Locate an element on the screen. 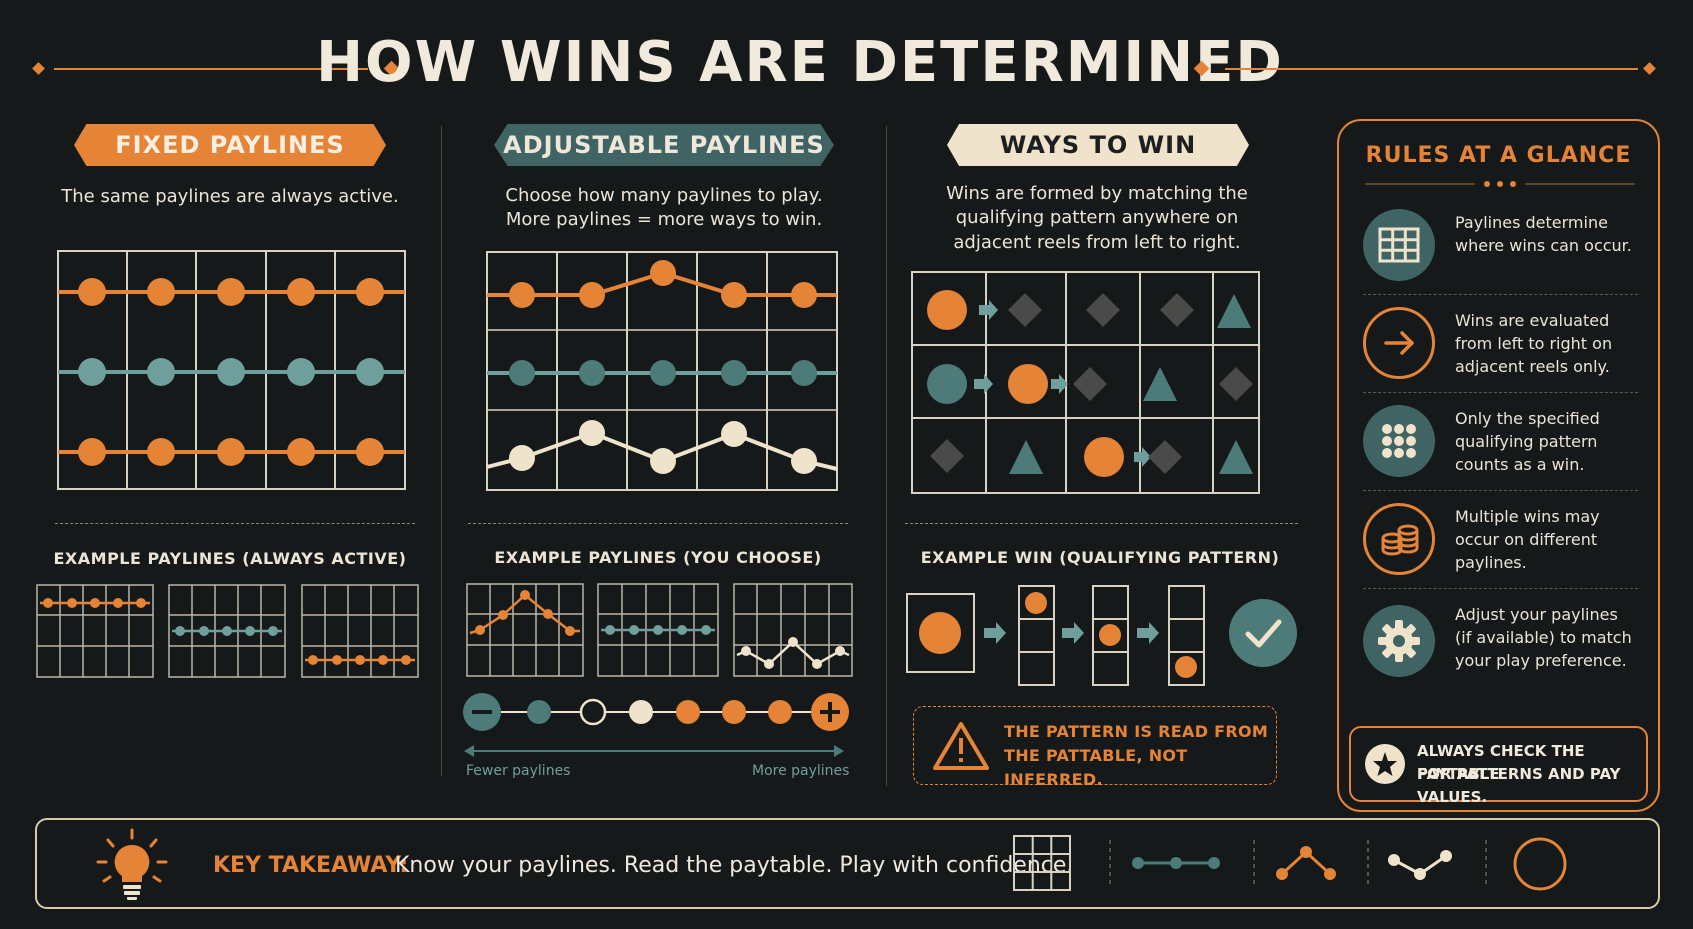 This screenshot has width=1693, height=929. warning-icon is located at coordinates (961, 746).